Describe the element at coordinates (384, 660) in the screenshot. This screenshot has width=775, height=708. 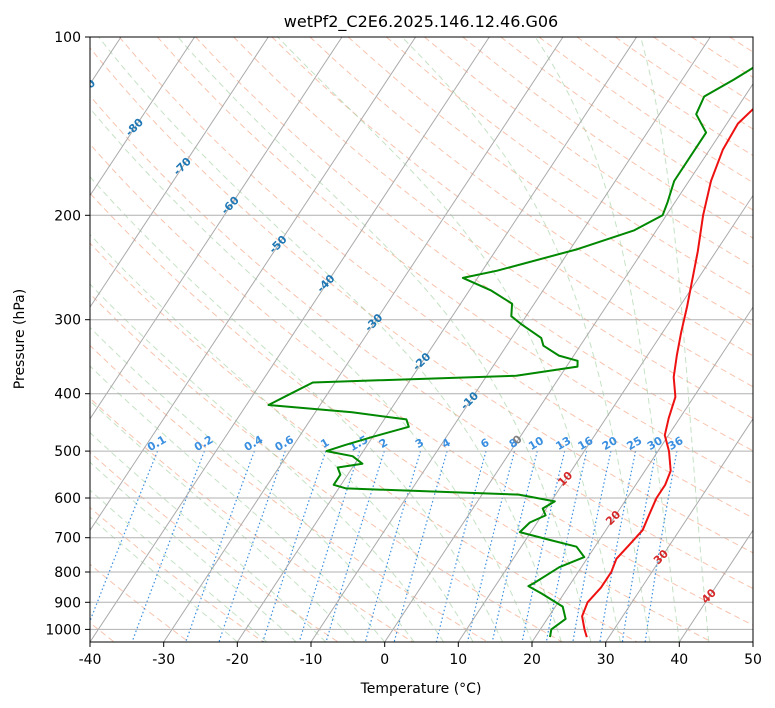
I see `x-tick-label: 0` at that location.